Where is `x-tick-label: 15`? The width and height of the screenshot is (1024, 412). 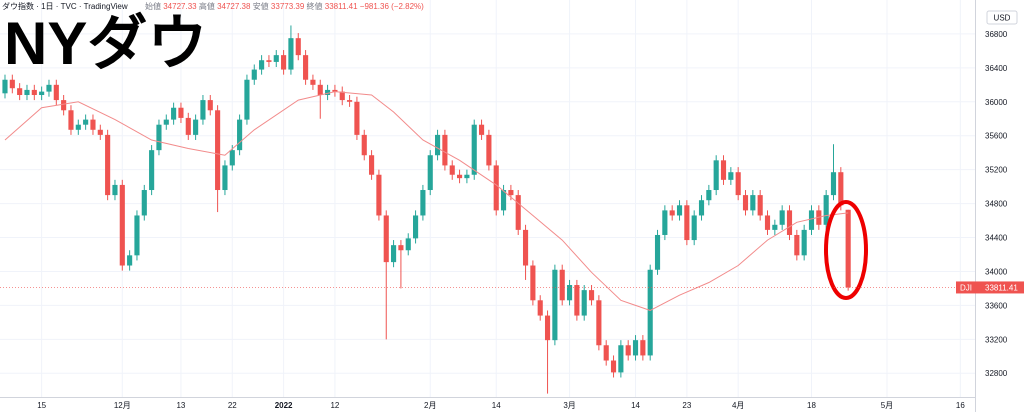 x-tick-label: 15 is located at coordinates (41, 405).